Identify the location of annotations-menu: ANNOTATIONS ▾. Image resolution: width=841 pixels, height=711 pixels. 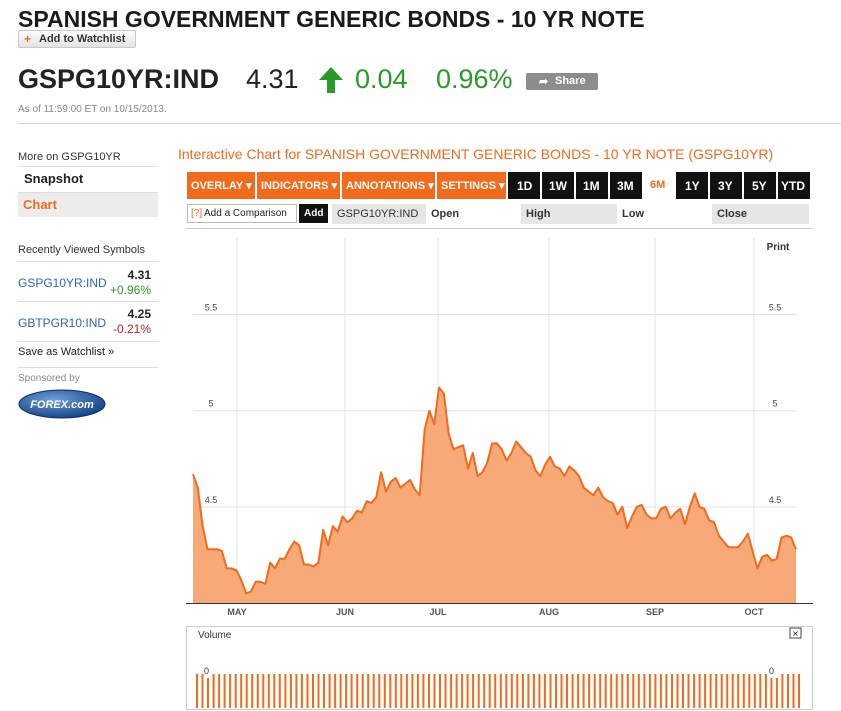
(388, 185).